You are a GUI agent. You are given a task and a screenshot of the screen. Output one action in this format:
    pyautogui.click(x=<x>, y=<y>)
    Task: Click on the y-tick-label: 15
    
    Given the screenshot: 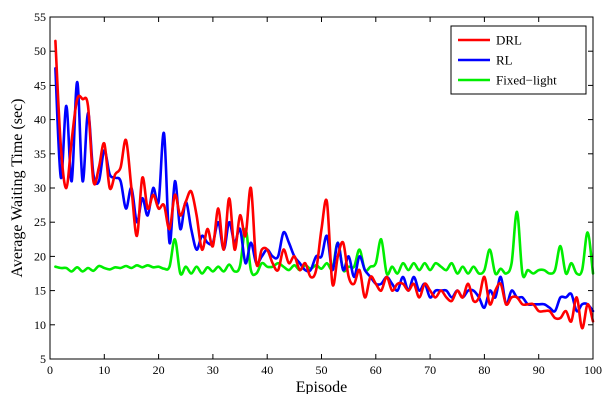 What is the action you would take?
    pyautogui.click(x=40, y=291)
    